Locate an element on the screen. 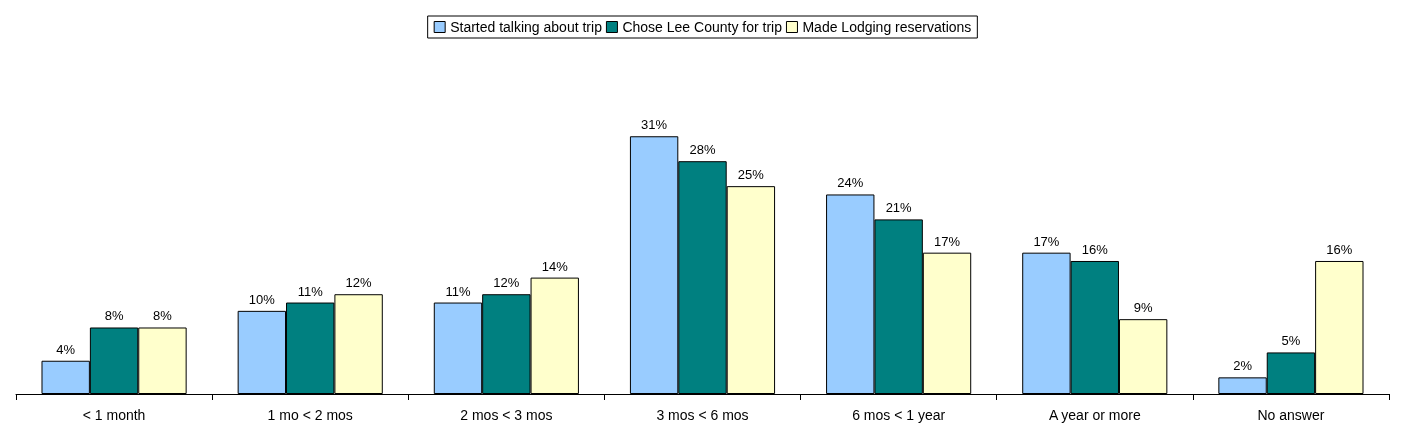 This screenshot has height=442, width=1405. data-label: 5% is located at coordinates (1291, 341).